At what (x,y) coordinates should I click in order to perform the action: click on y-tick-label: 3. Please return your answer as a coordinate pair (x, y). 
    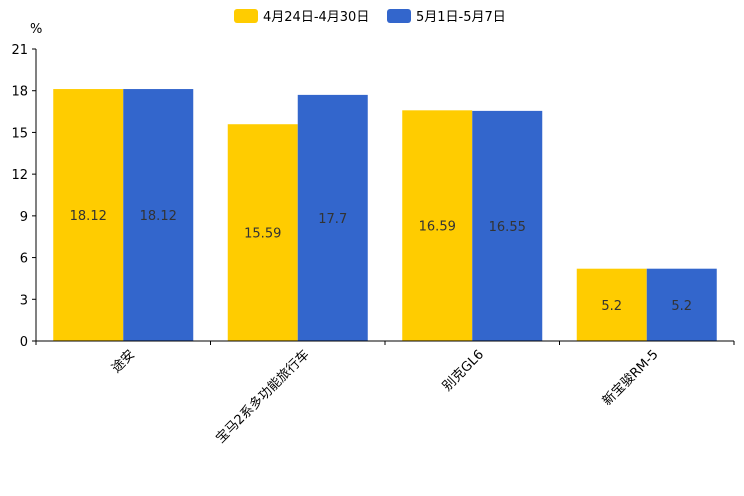
    Looking at the image, I should click on (24, 300).